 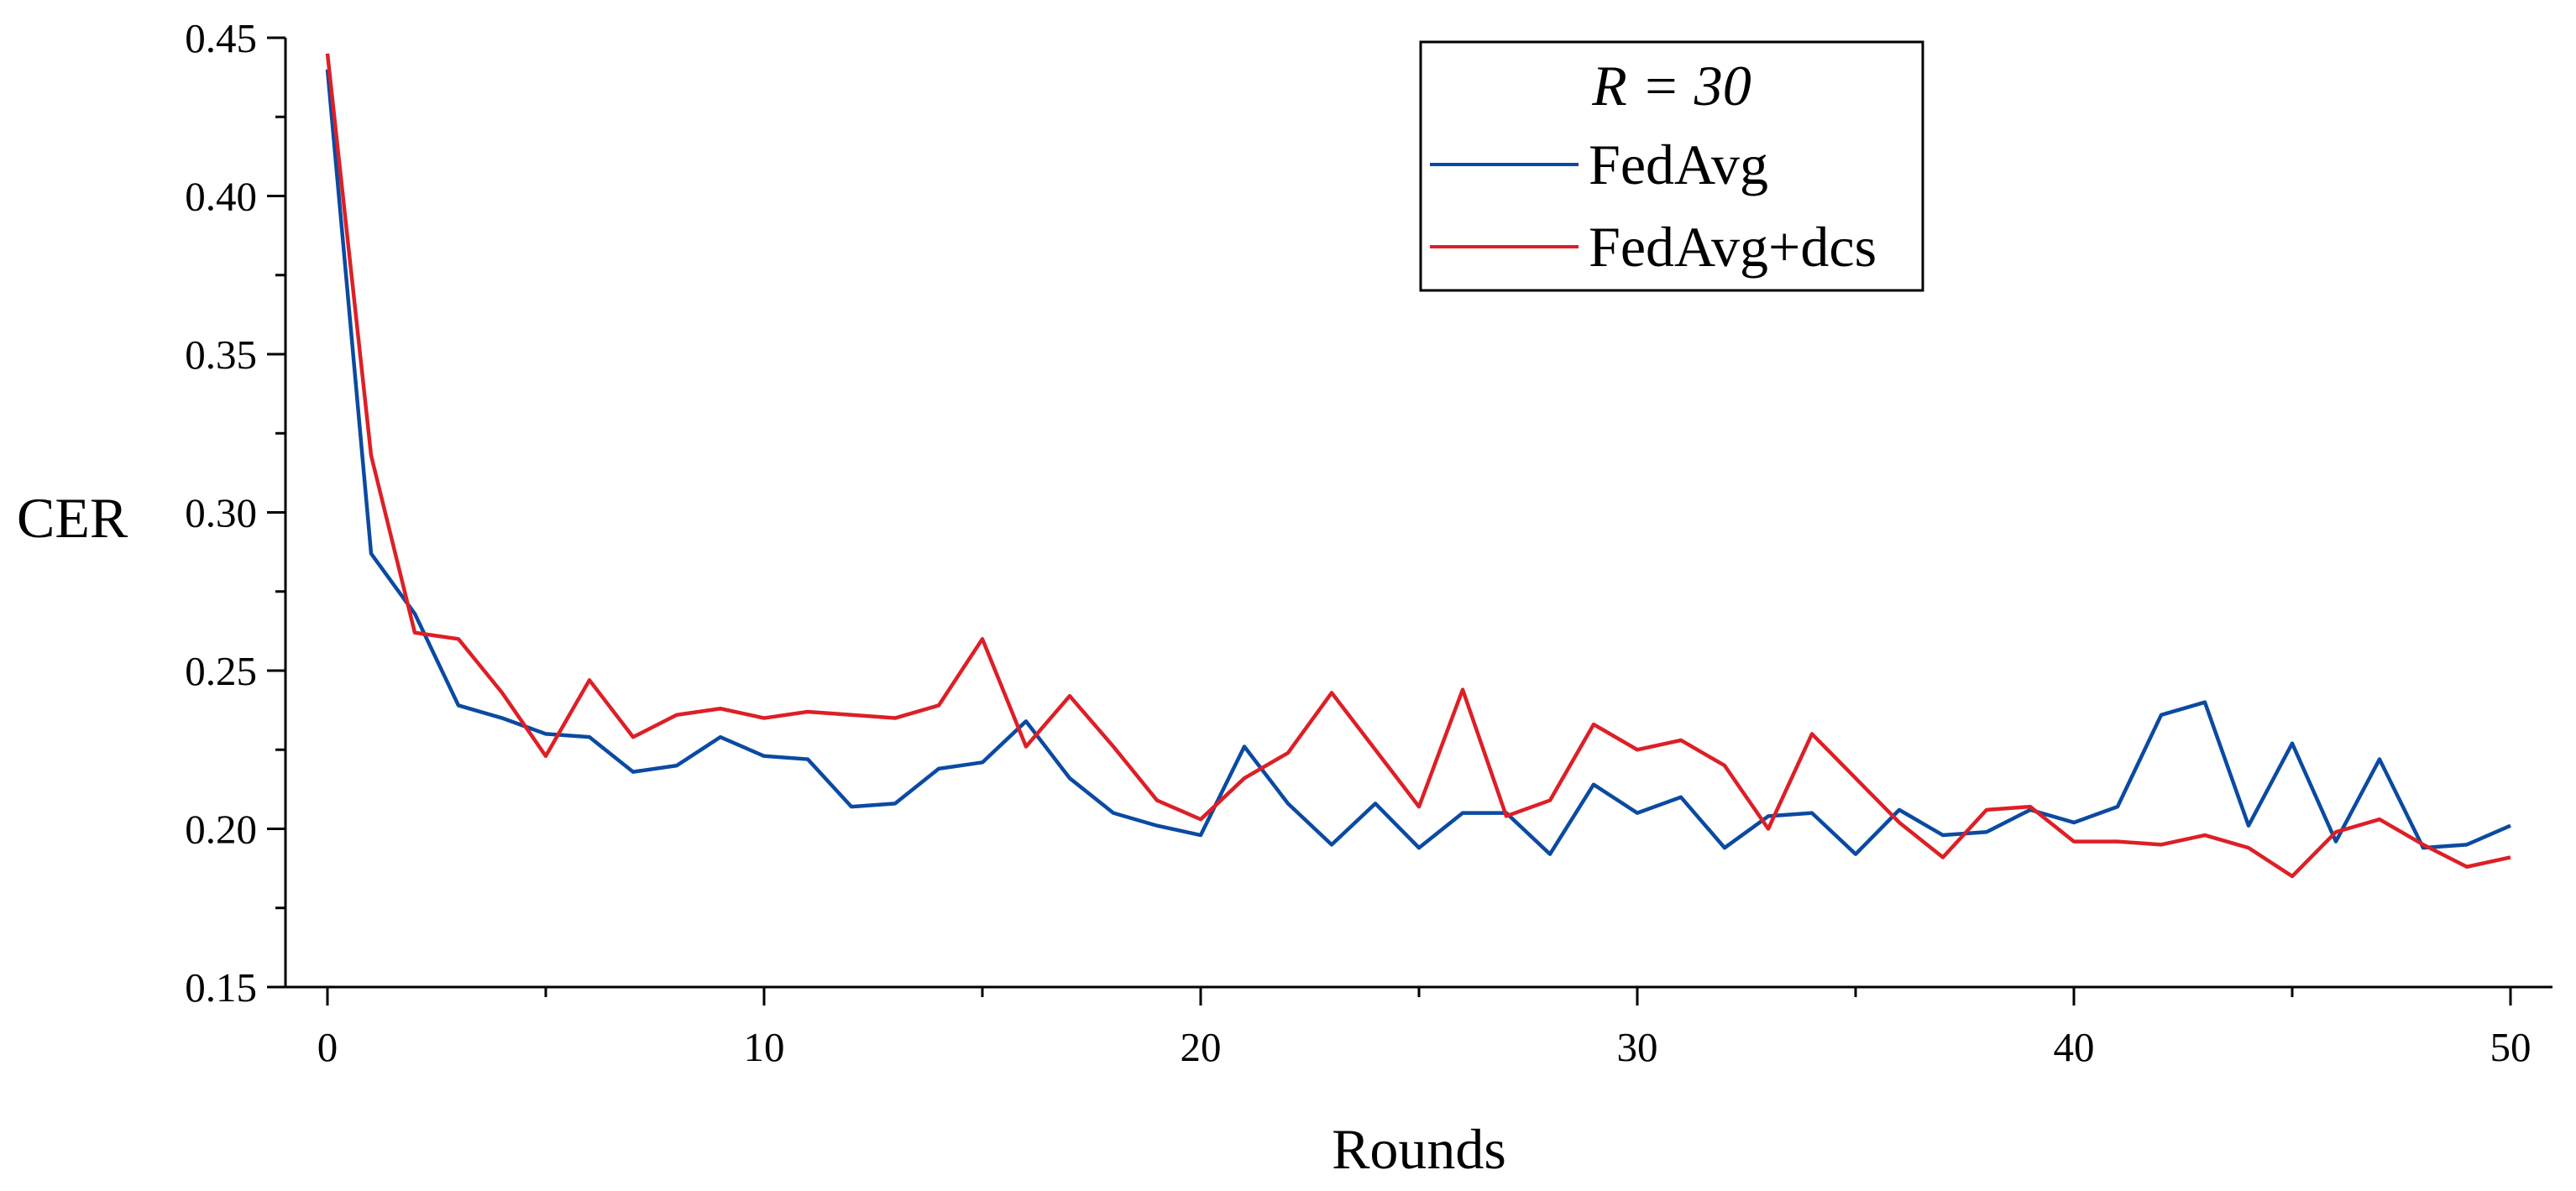 I want to click on legend-label-fedavg: FedAvg, so click(x=1679, y=164).